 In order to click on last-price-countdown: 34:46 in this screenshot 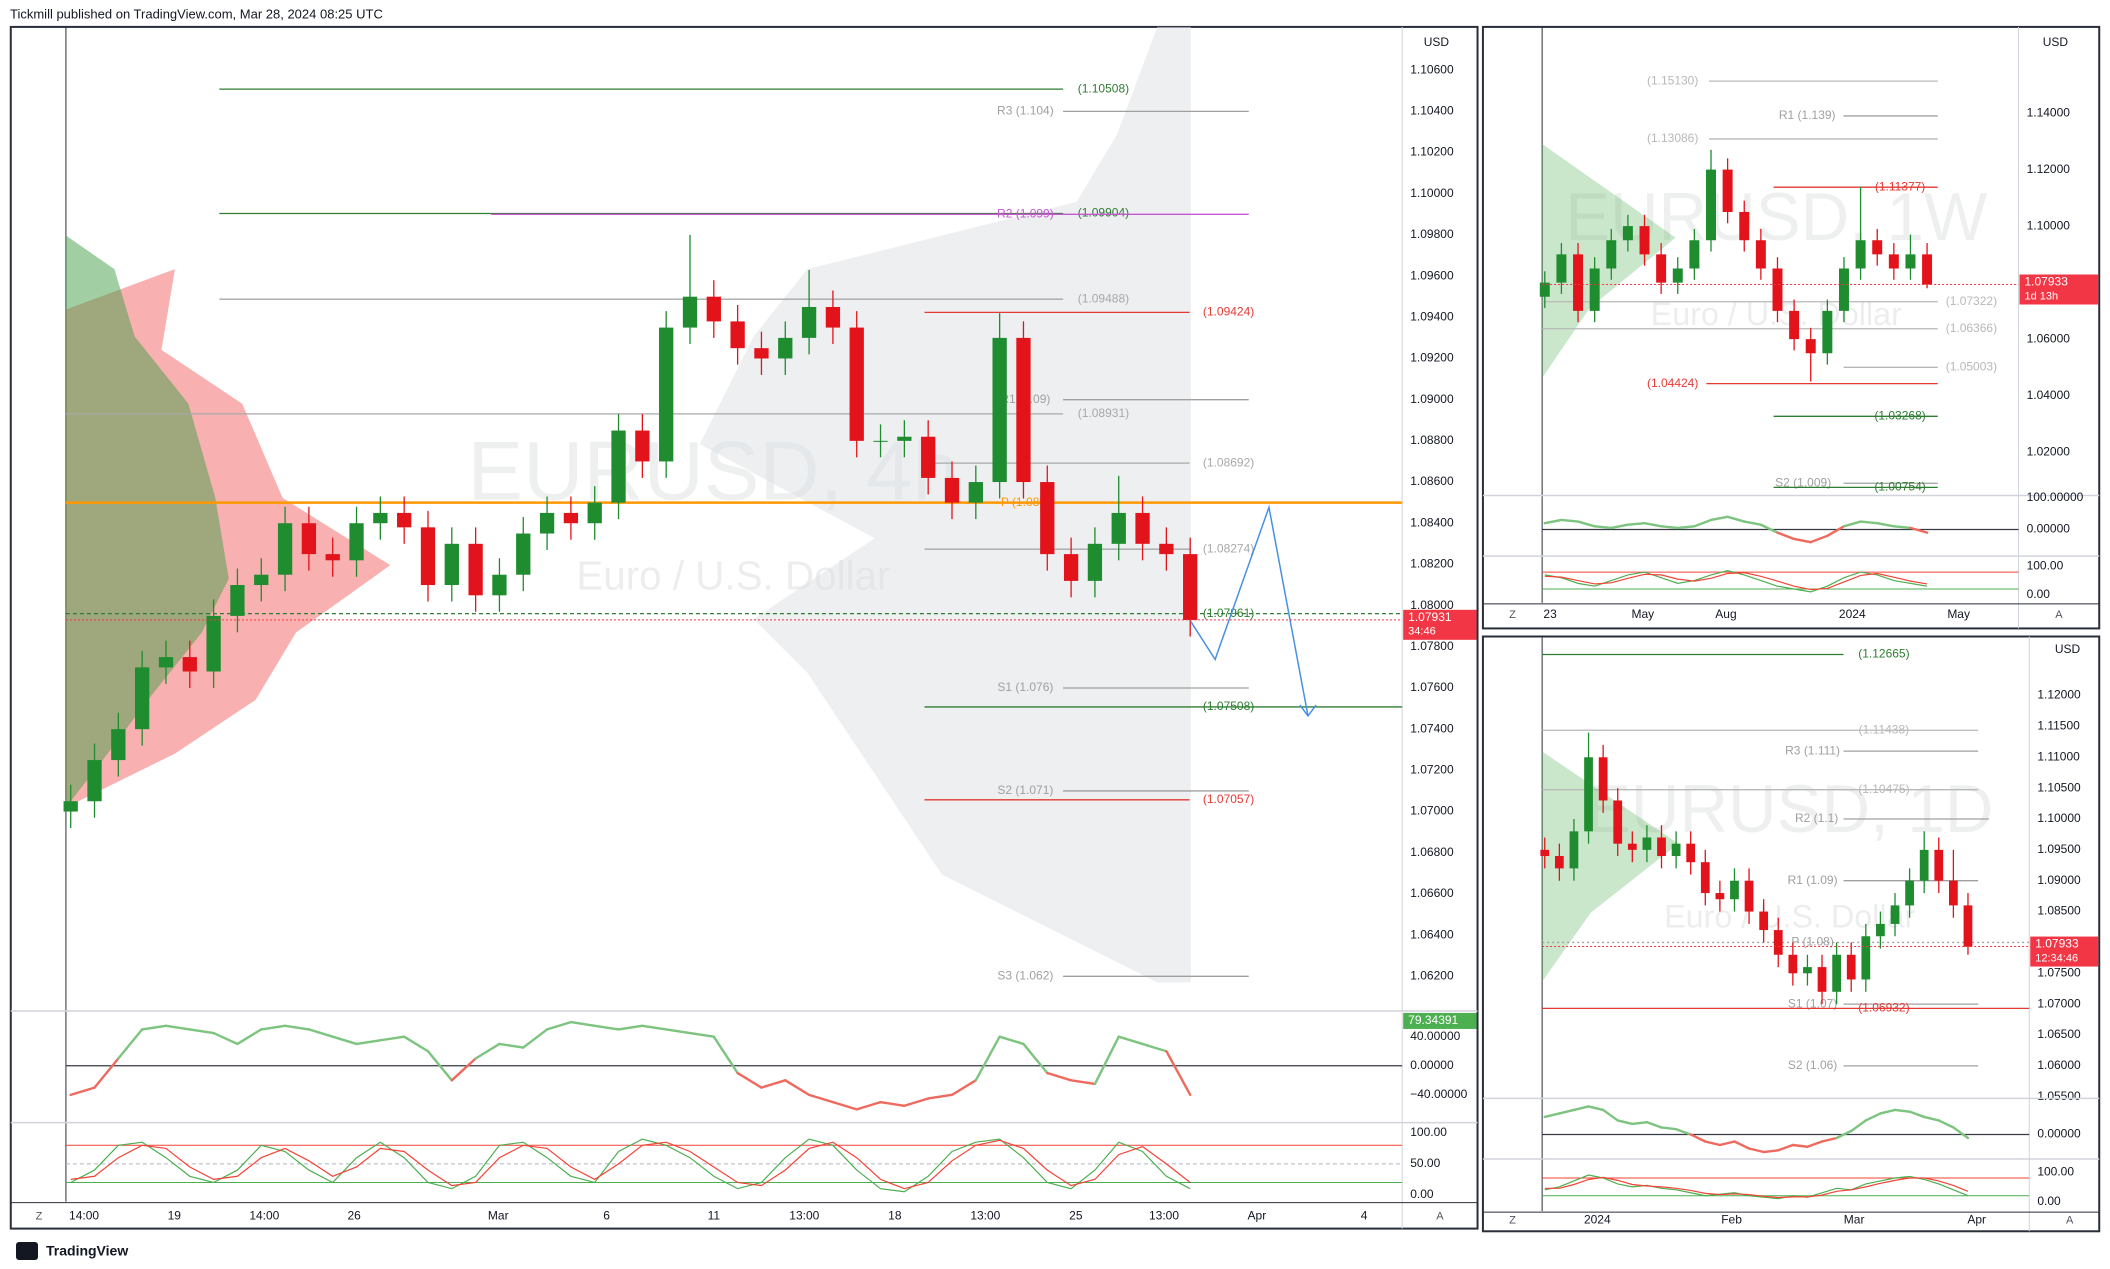, I will do `click(1422, 632)`.